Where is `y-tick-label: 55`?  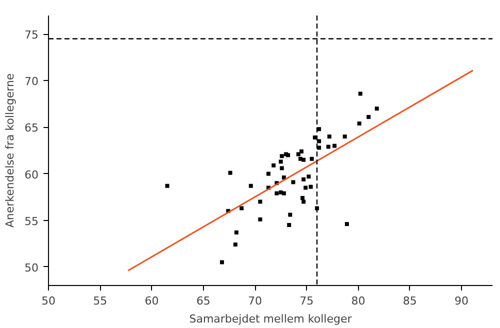 y-tick-label: 55 is located at coordinates (31, 221).